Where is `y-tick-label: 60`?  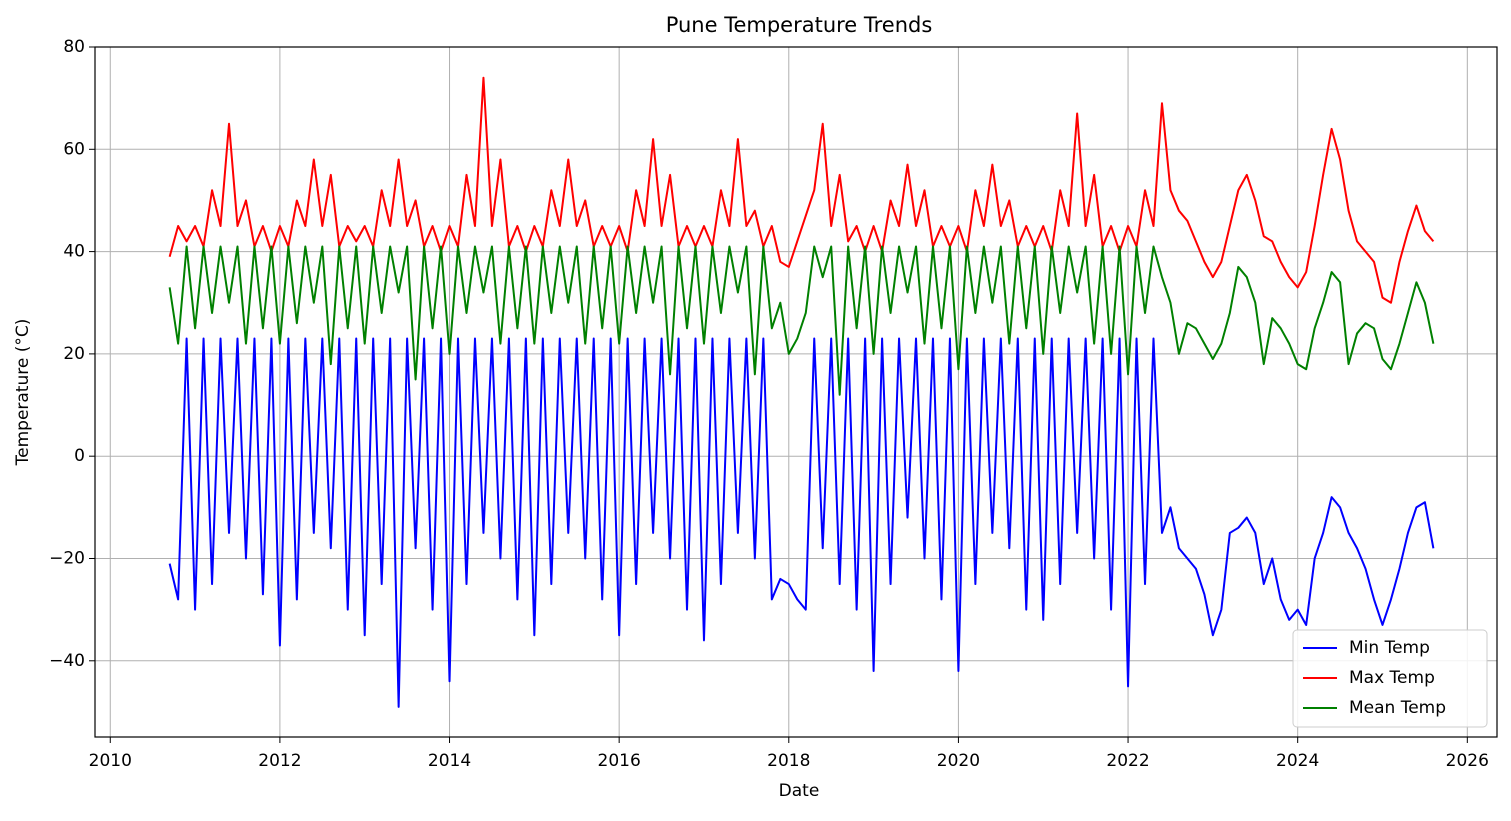
y-tick-label: 60 is located at coordinates (74, 149).